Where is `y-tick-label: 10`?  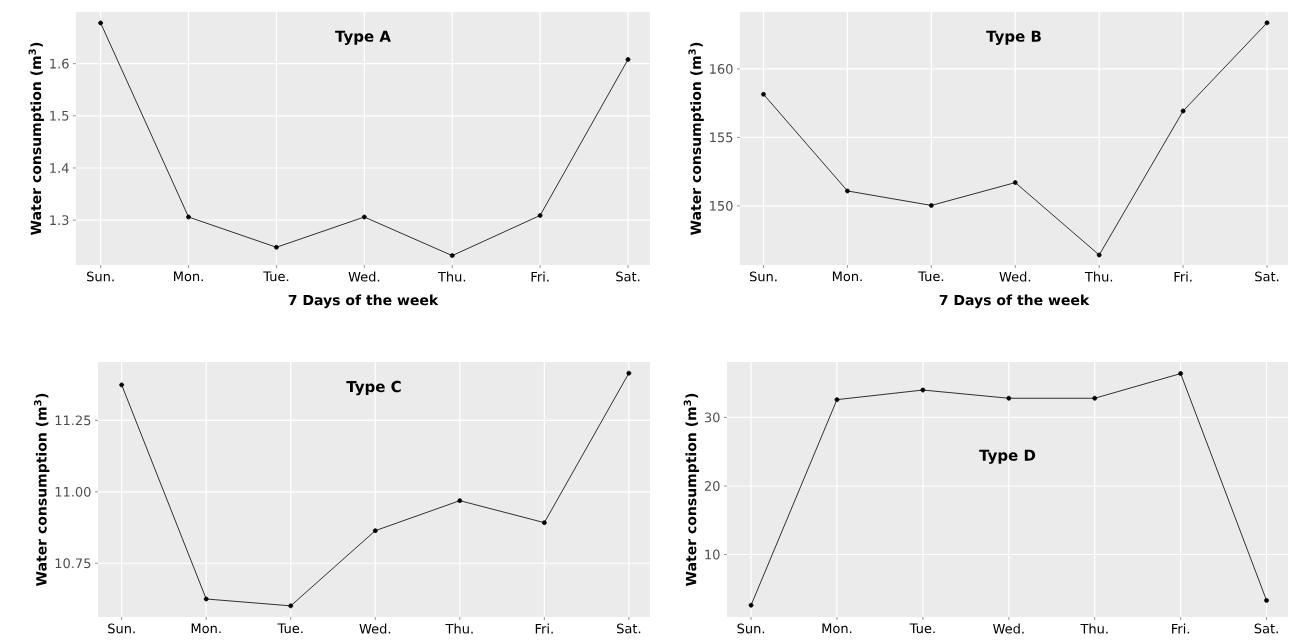
y-tick-label: 10 is located at coordinates (712, 554).